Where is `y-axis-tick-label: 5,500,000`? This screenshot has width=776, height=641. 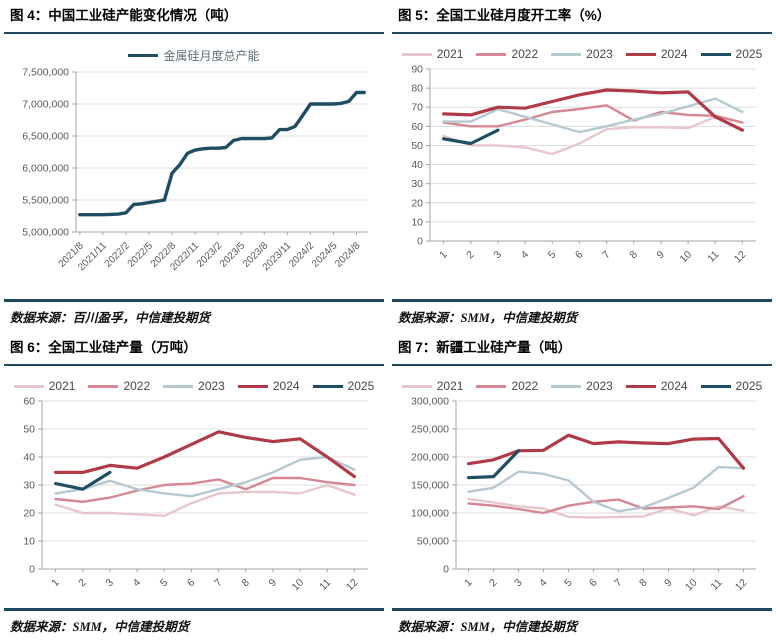 y-axis-tick-label: 5,500,000 is located at coordinates (45, 201).